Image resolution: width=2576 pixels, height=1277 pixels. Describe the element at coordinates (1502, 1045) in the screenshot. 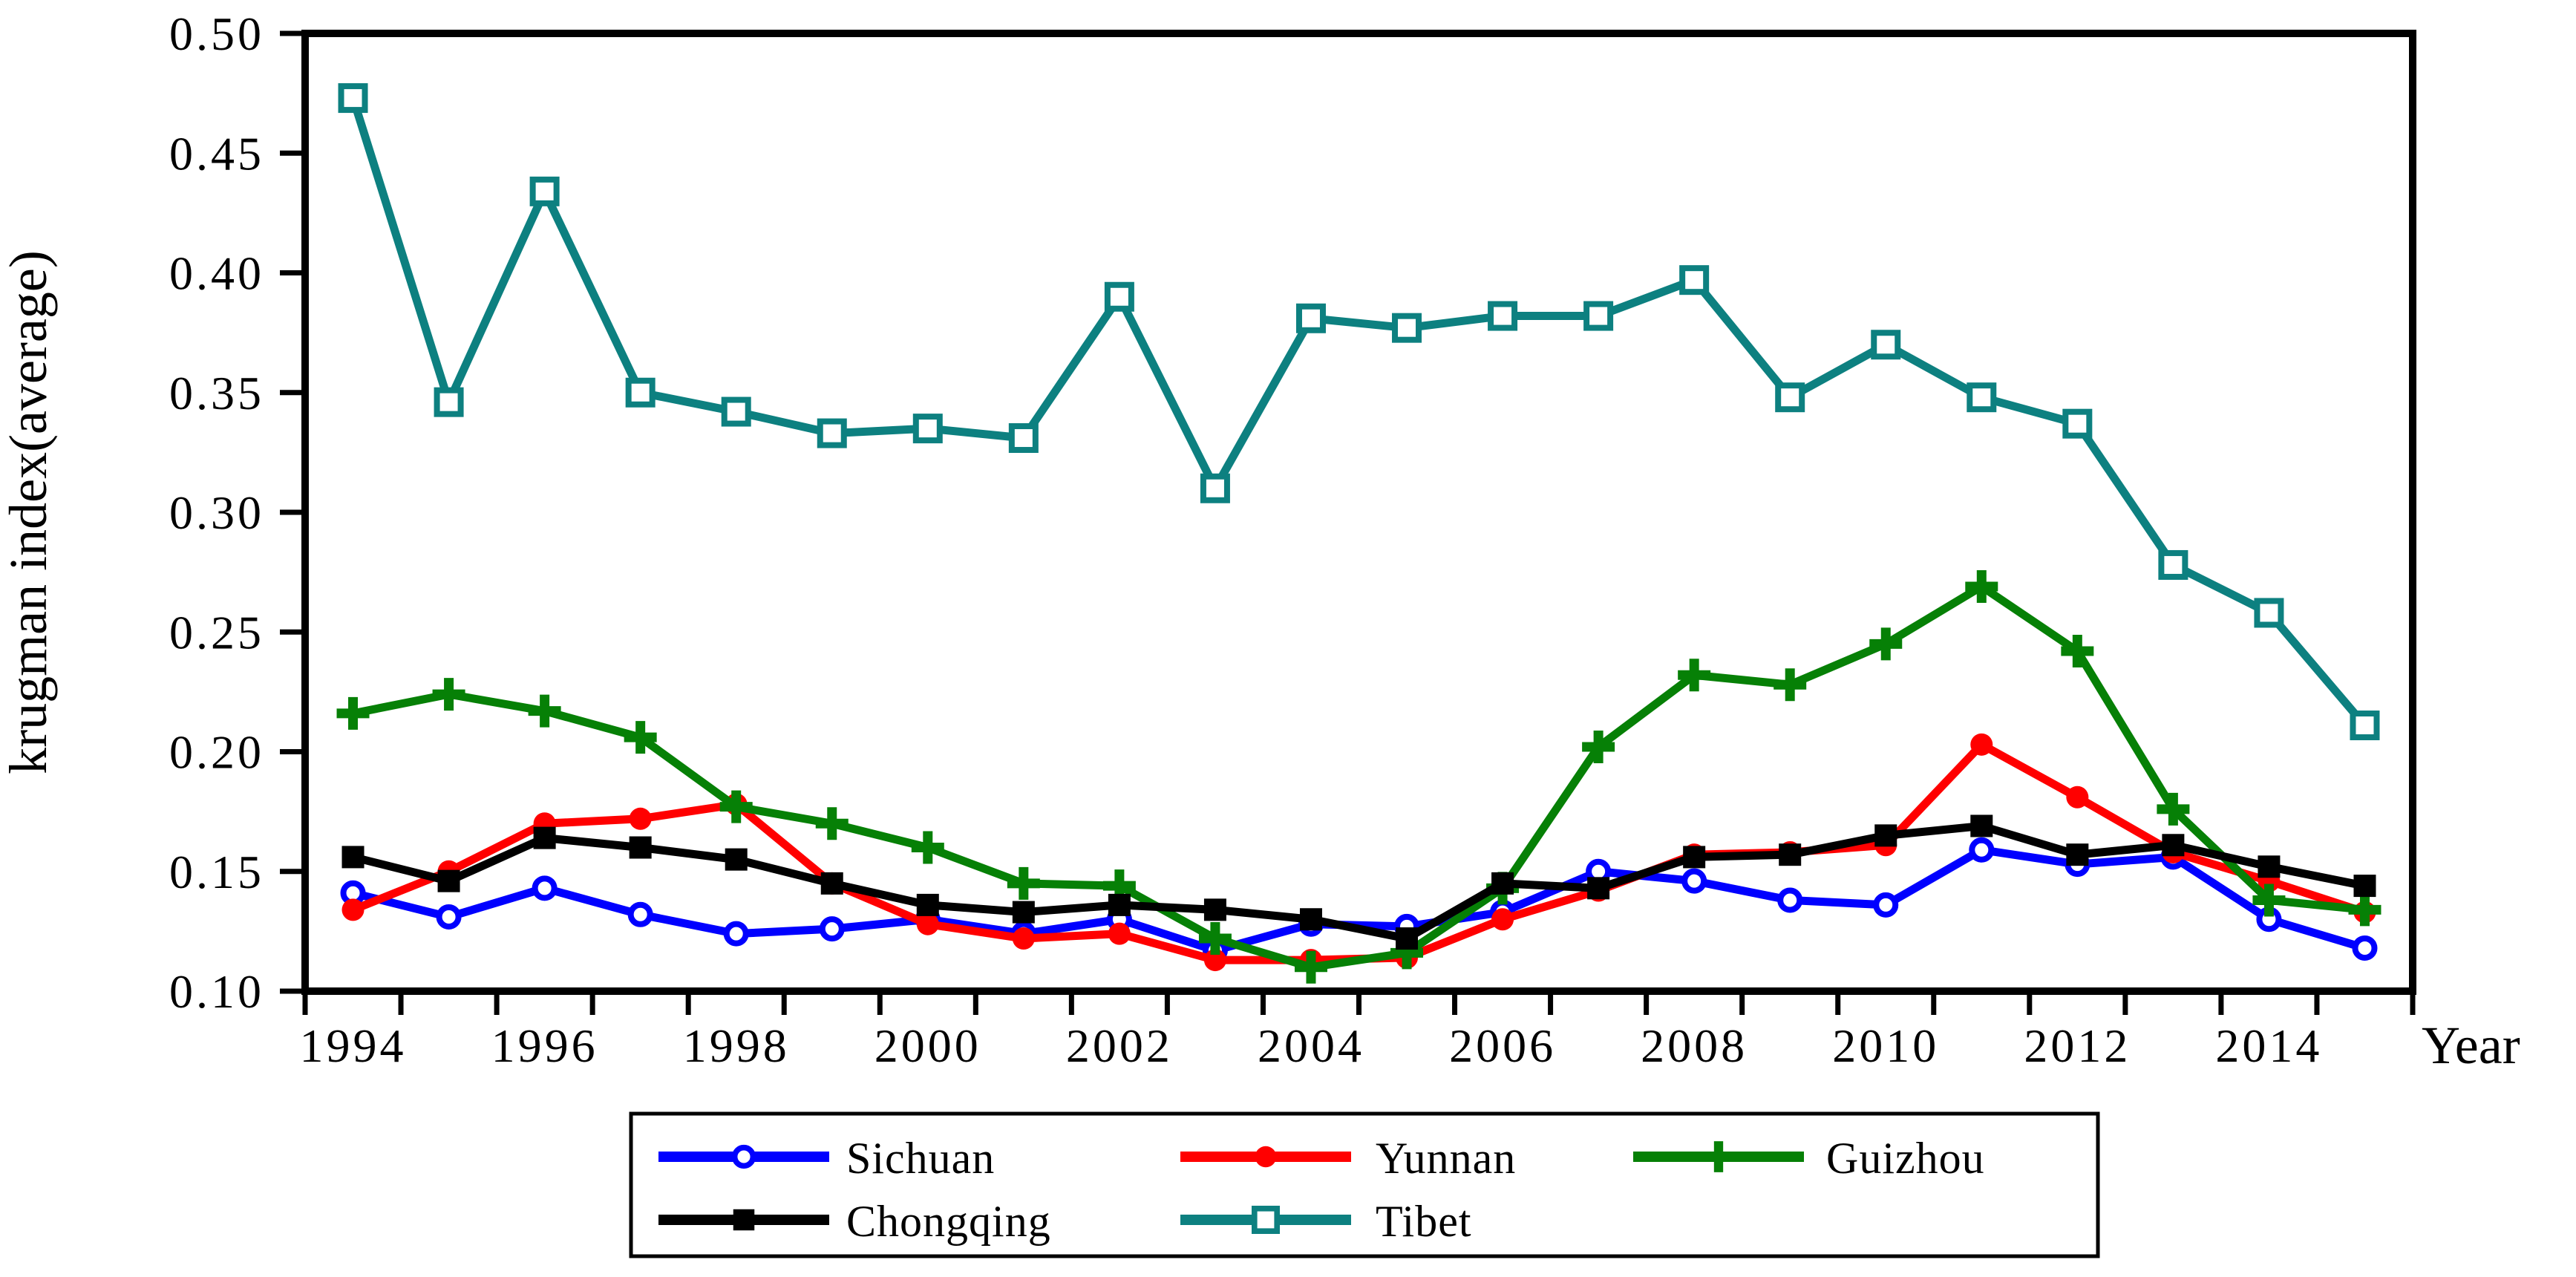

I see `x-tick-label: 2006` at that location.